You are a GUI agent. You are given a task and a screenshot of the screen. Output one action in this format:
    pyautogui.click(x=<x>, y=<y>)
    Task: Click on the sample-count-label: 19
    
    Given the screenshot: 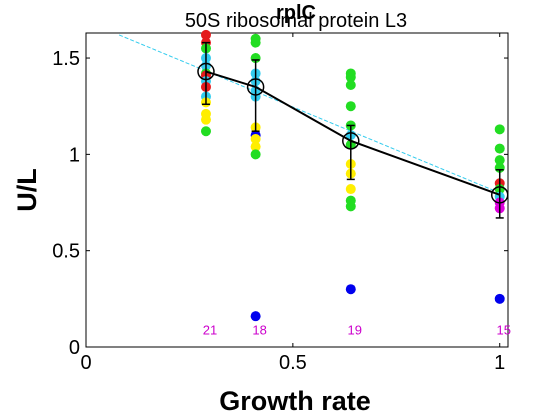 What is the action you would take?
    pyautogui.click(x=355, y=330)
    